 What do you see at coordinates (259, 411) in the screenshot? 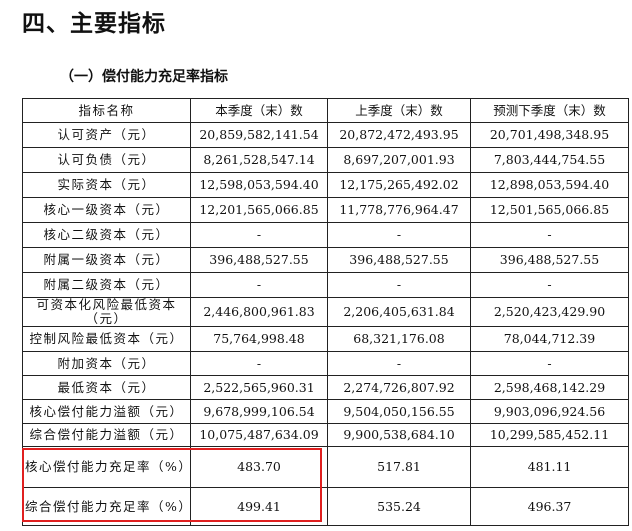
I see `value-cell: 9,678,999,106.54` at bounding box center [259, 411].